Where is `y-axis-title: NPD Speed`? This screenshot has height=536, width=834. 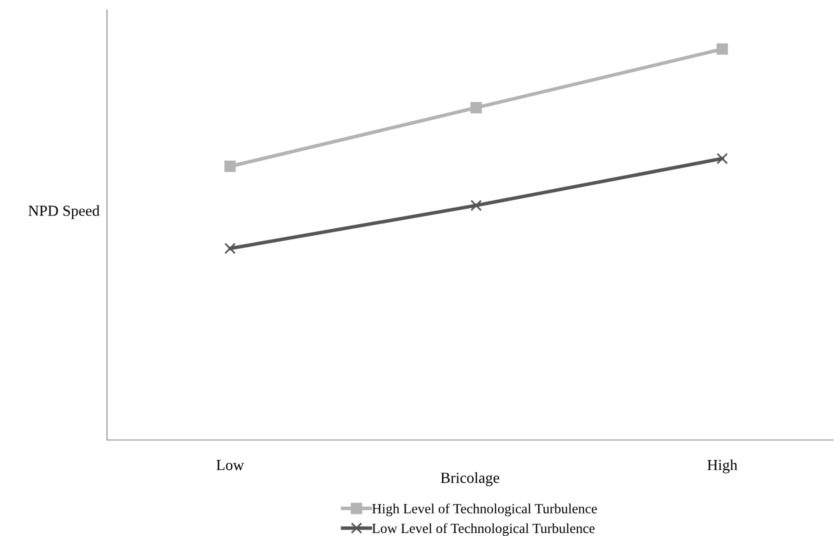 y-axis-title: NPD Speed is located at coordinates (64, 212).